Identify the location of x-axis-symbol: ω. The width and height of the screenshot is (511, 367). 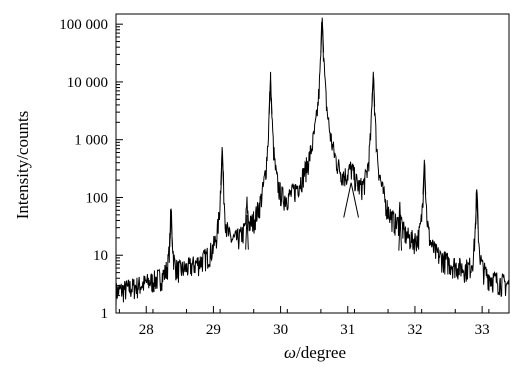
(290, 352).